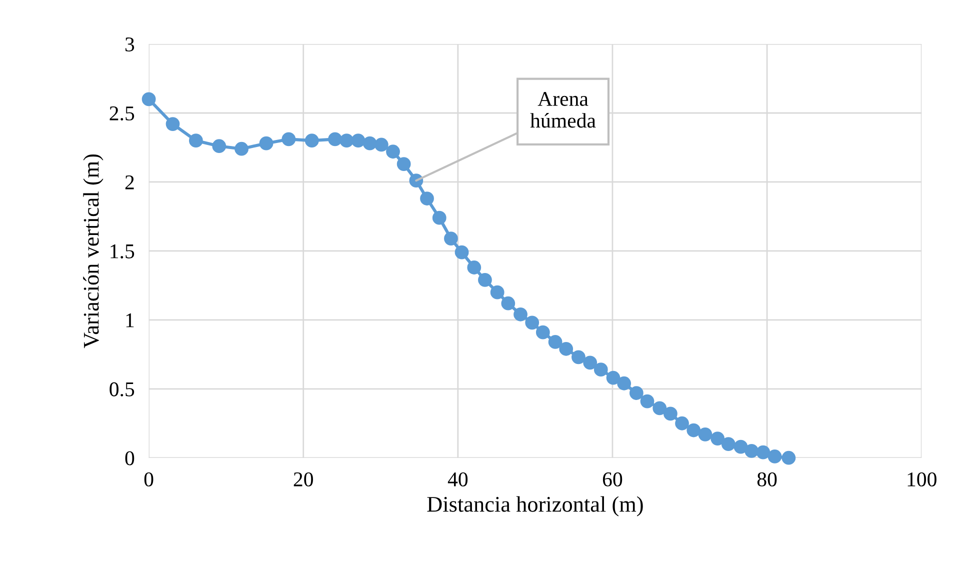 This screenshot has width=960, height=587. Describe the element at coordinates (122, 251) in the screenshot. I see `y-tick-label: 1.5` at that location.